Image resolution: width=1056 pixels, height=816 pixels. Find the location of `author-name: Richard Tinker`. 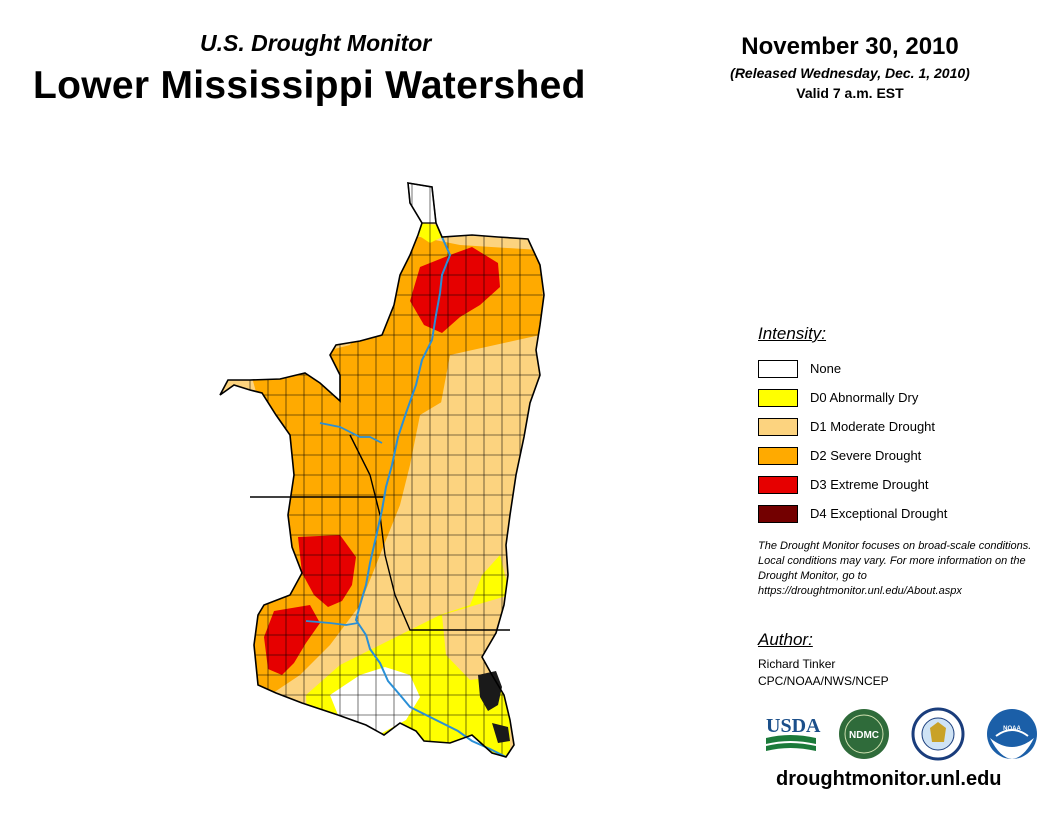

author-name: Richard Tinker is located at coordinates (797, 664).